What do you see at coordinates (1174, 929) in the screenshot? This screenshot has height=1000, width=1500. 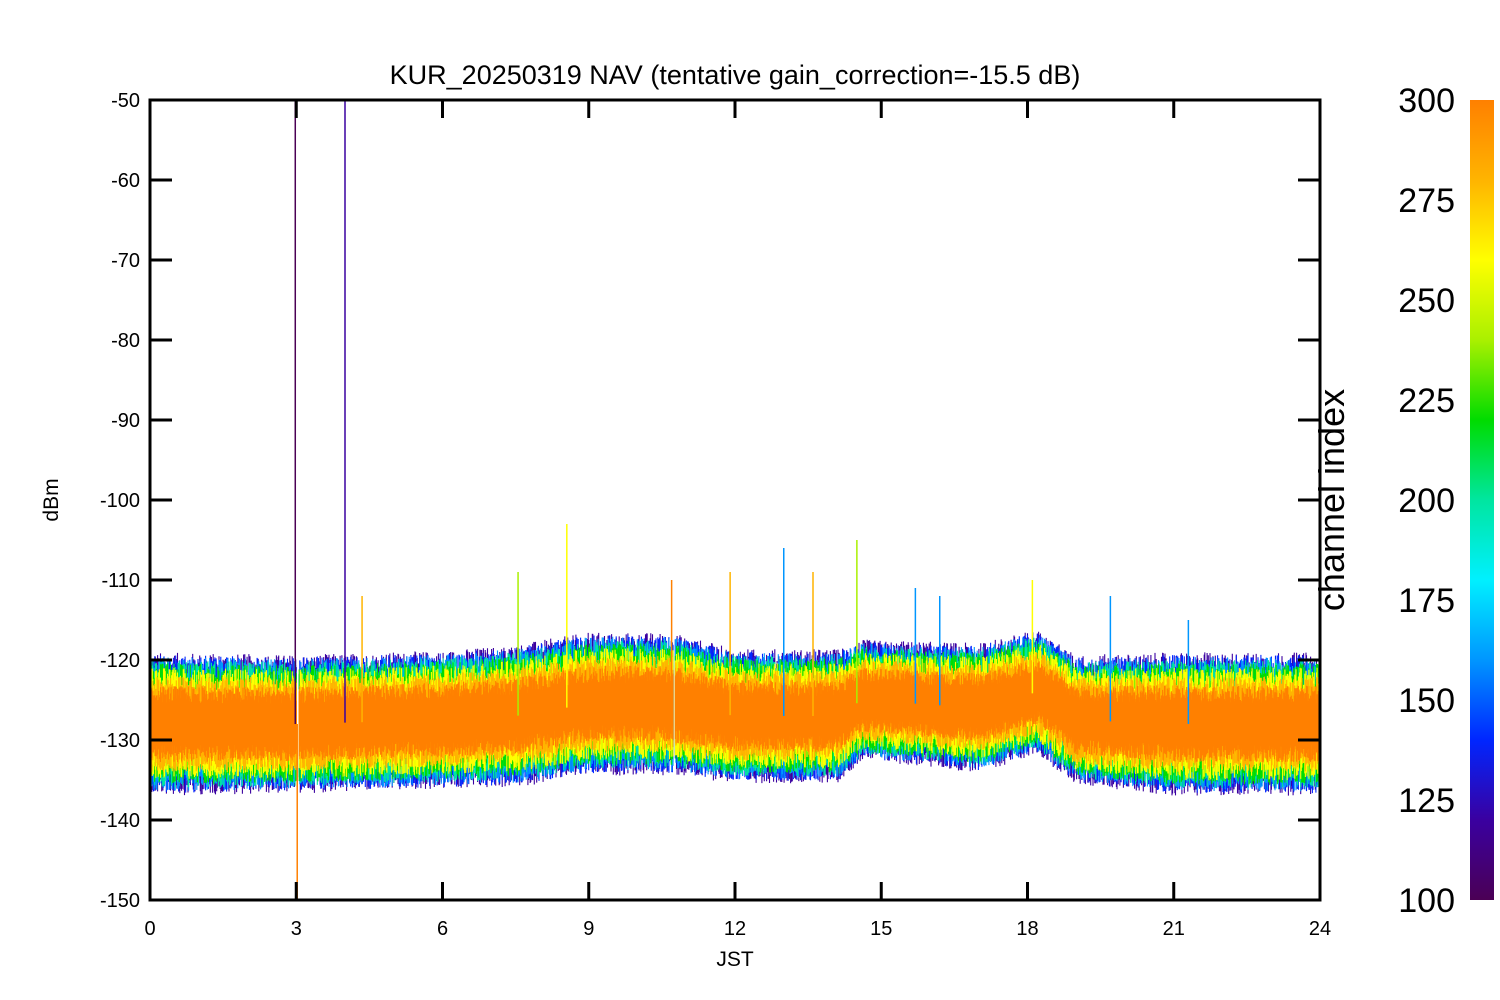 I see `x-tick-label: 21` at bounding box center [1174, 929].